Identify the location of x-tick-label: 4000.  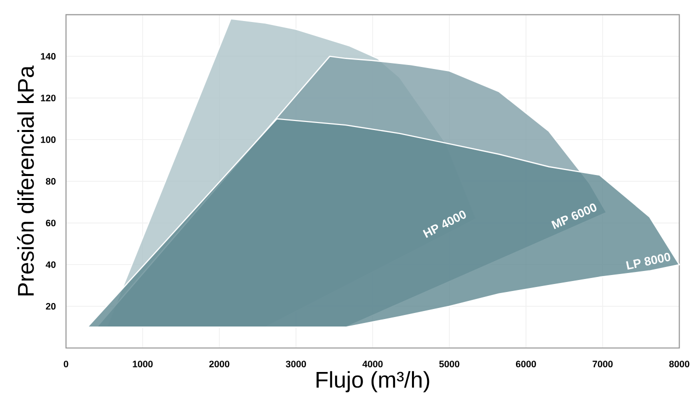
(372, 364).